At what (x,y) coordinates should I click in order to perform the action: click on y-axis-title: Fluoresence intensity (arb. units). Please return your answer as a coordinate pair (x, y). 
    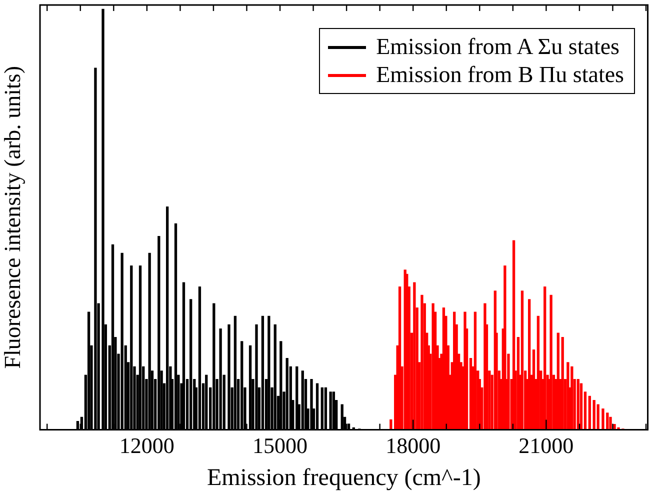
    Looking at the image, I should click on (12, 217).